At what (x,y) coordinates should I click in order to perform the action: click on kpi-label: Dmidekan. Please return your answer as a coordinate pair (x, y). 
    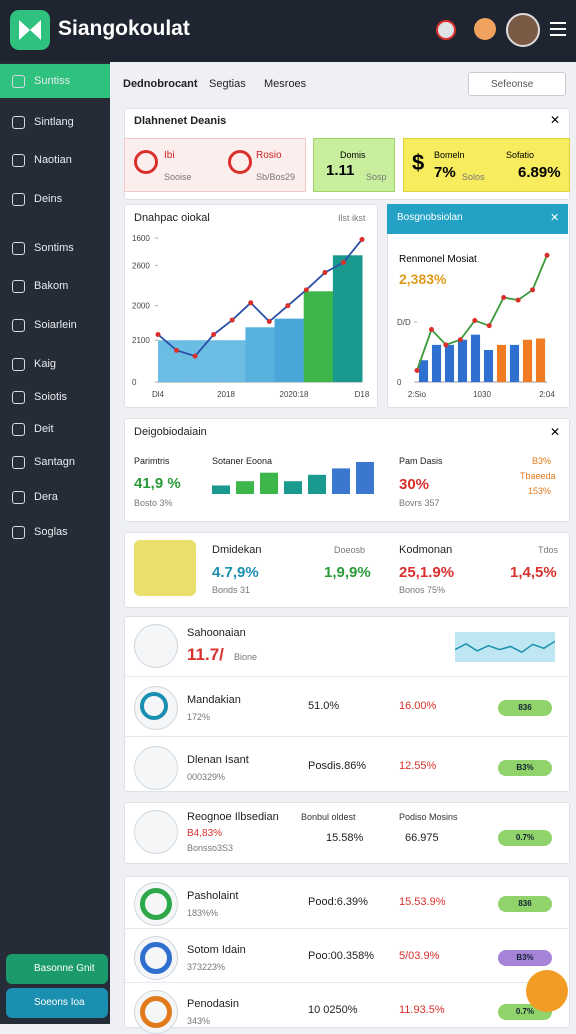
    Looking at the image, I should click on (237, 550).